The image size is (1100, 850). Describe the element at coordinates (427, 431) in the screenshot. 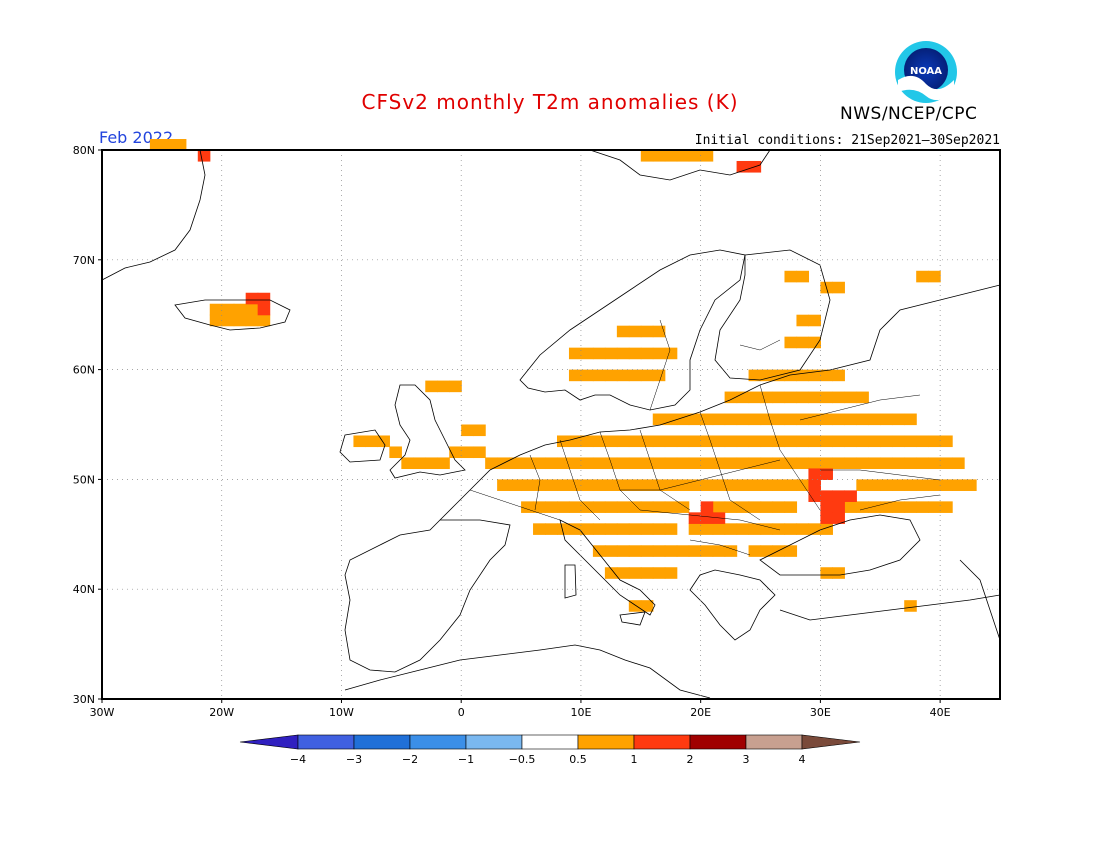

I see `coast-britain` at that location.